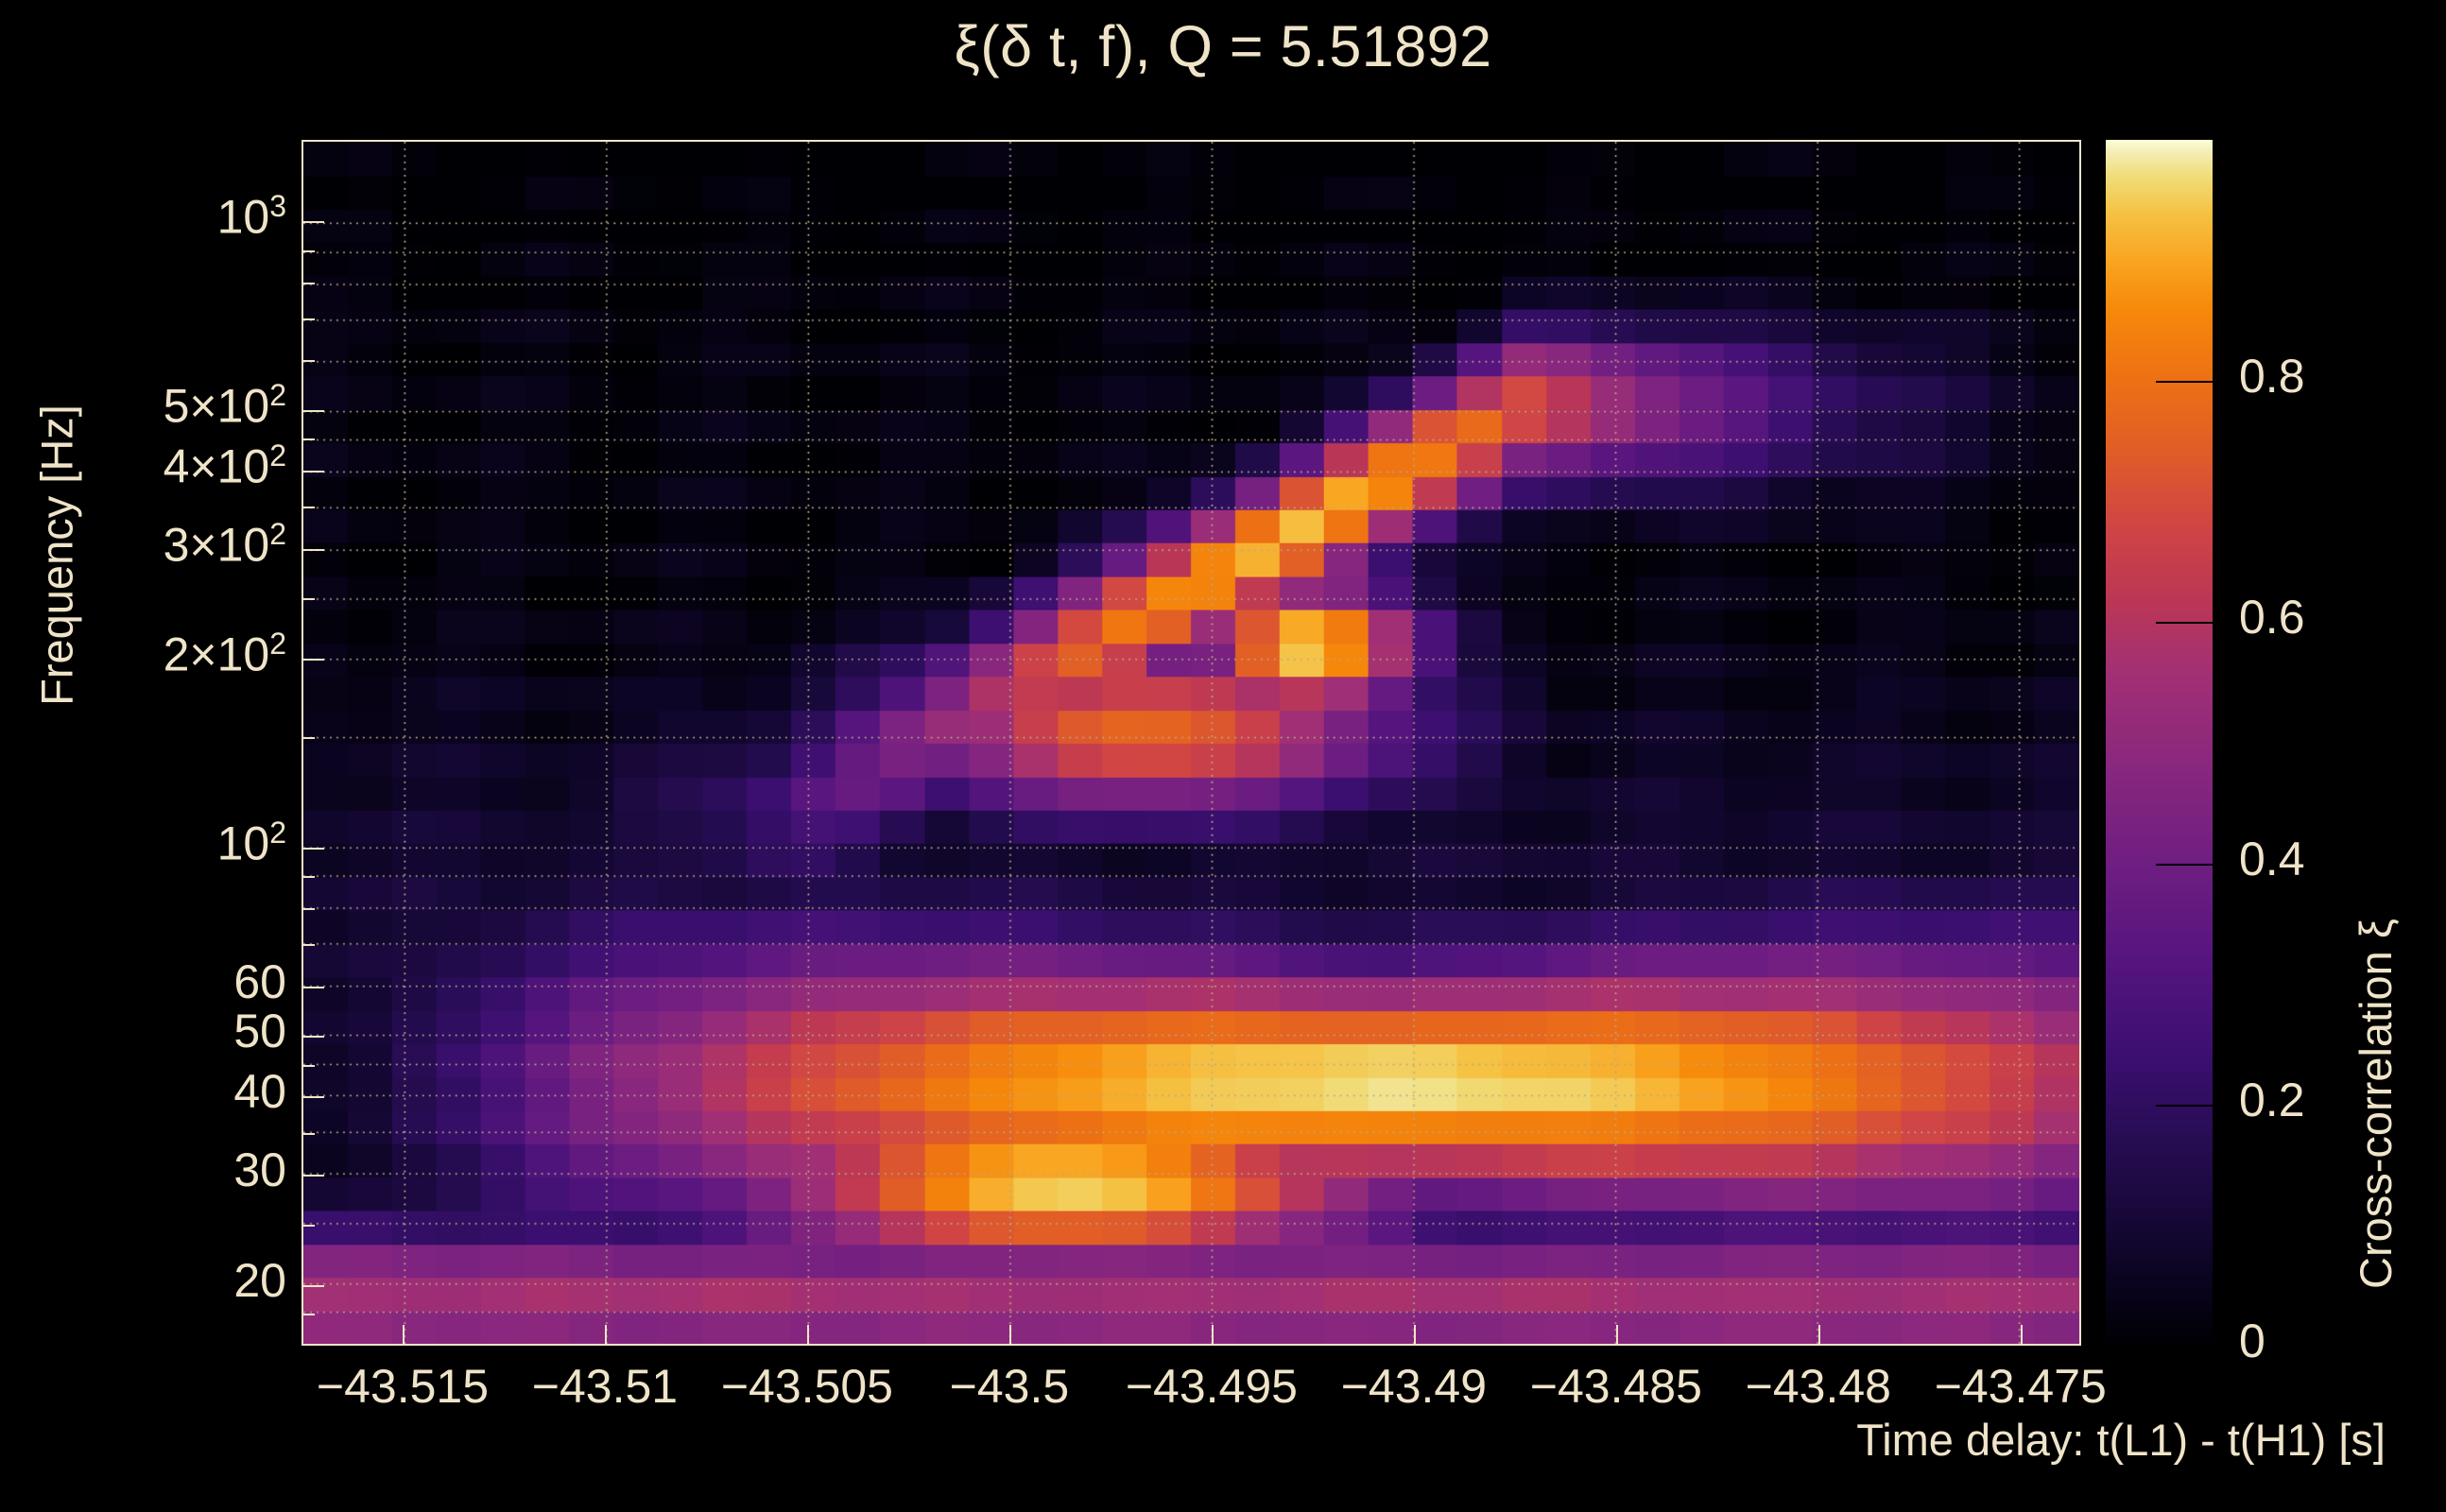  I want to click on y-tick-label: 2×10², so click(225, 654).